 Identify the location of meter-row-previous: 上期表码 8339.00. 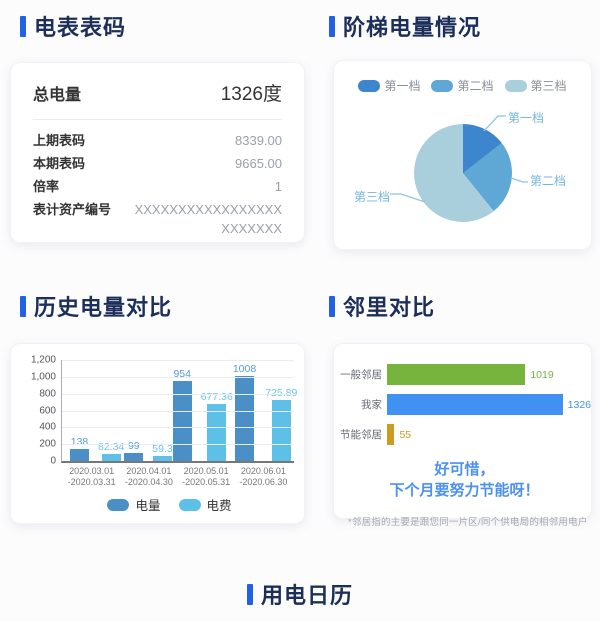
(157, 140).